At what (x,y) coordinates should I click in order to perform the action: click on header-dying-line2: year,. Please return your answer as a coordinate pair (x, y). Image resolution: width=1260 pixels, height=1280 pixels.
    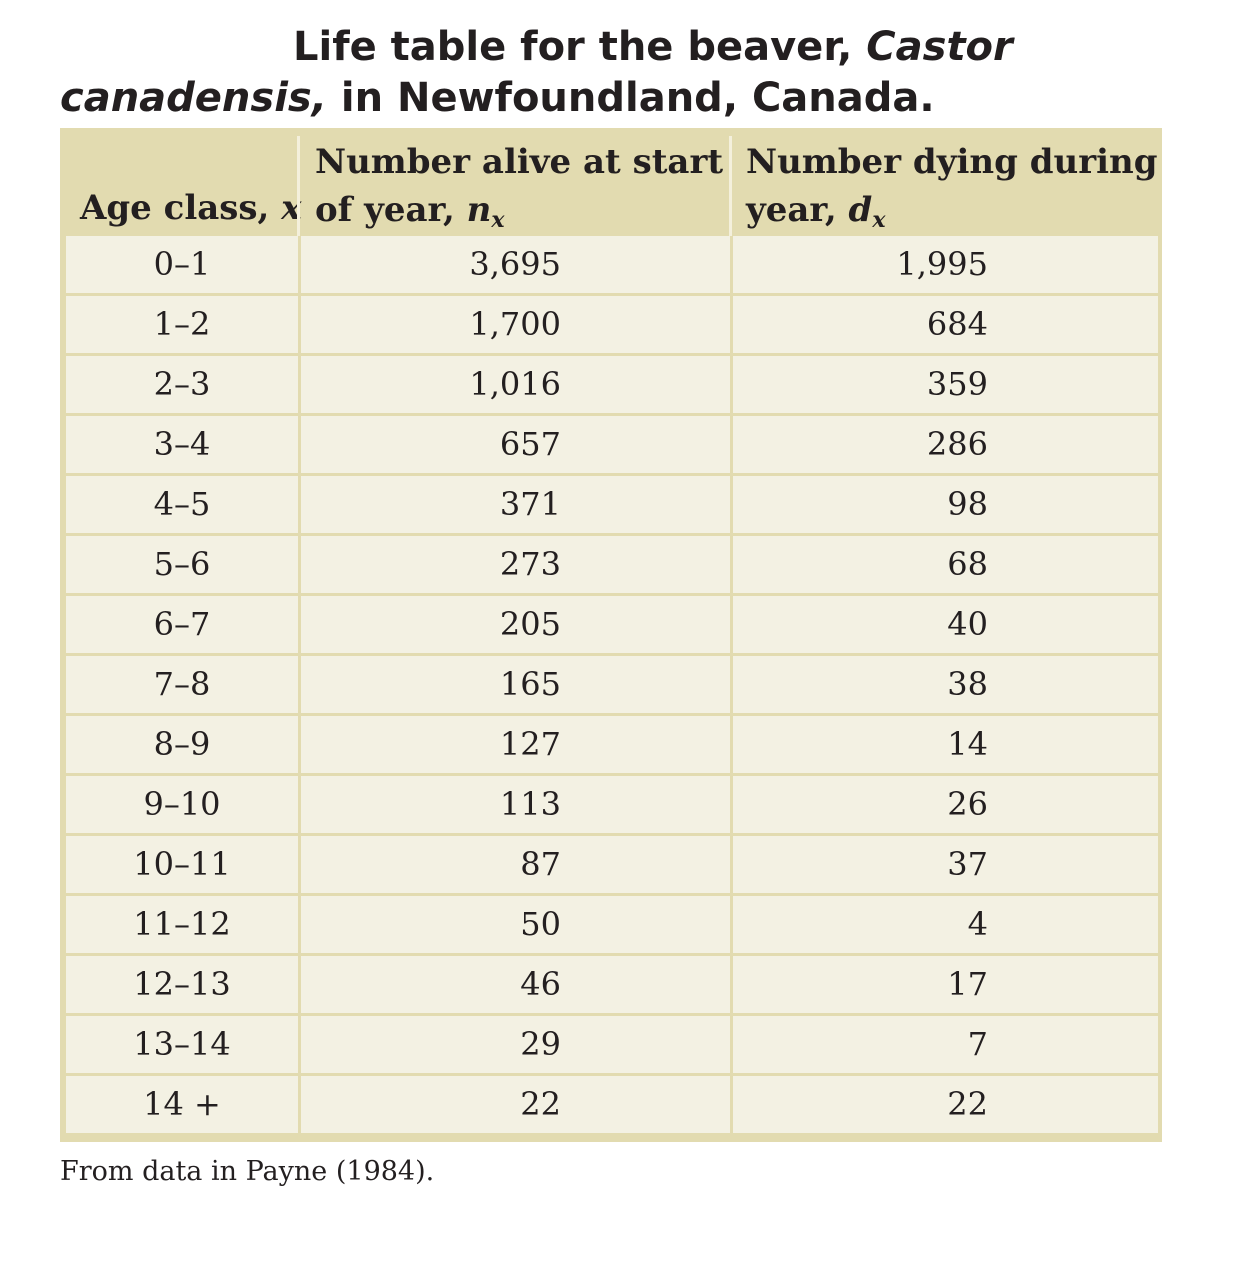
    Looking at the image, I should click on (797, 210).